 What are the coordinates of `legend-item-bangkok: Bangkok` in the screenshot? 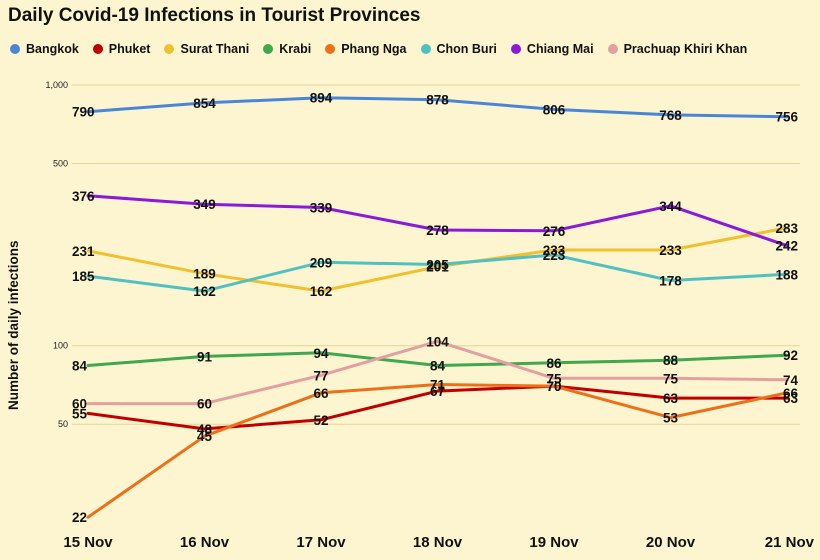 It's located at (44, 49).